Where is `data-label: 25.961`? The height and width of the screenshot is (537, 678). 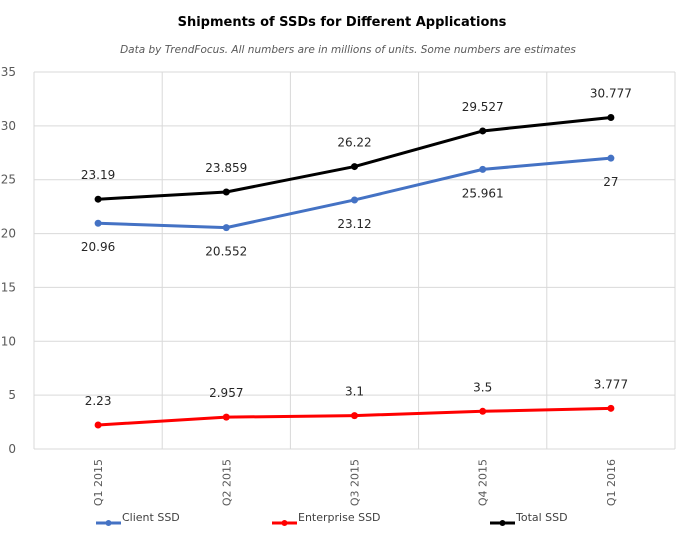 data-label: 25.961 is located at coordinates (483, 193).